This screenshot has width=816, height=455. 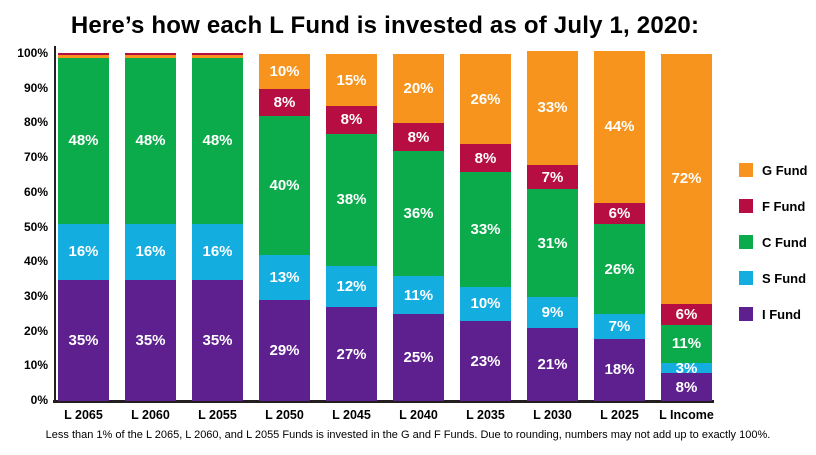 What do you see at coordinates (217, 54) in the screenshot?
I see `bar-segment-l-2055-f-fund` at bounding box center [217, 54].